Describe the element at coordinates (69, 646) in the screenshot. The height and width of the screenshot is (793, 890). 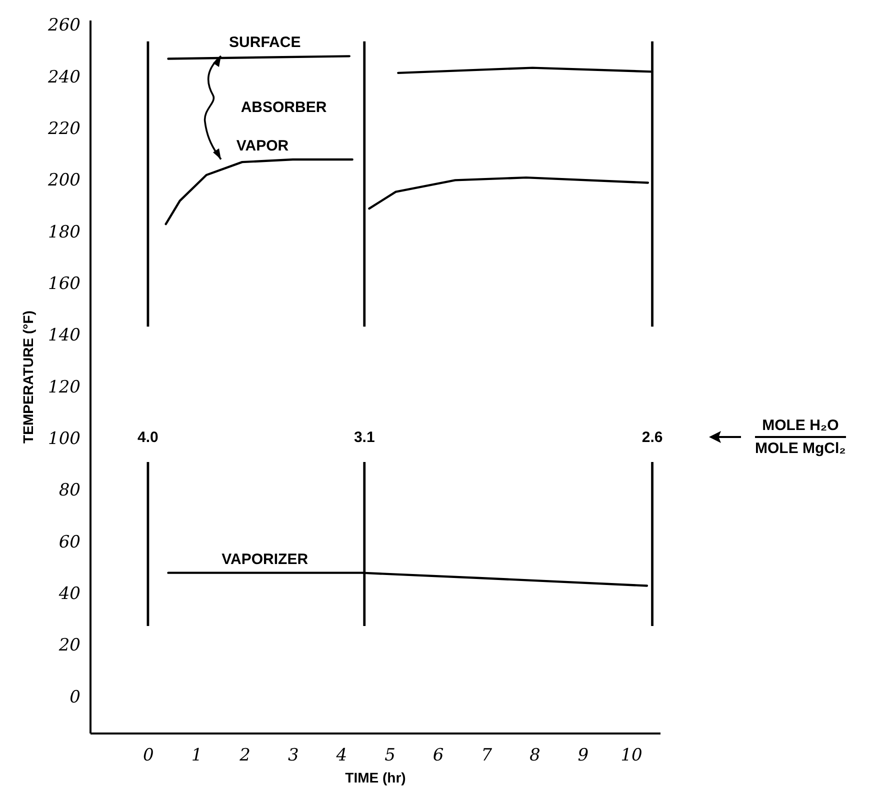
I see `y-tick-label: 20` at that location.